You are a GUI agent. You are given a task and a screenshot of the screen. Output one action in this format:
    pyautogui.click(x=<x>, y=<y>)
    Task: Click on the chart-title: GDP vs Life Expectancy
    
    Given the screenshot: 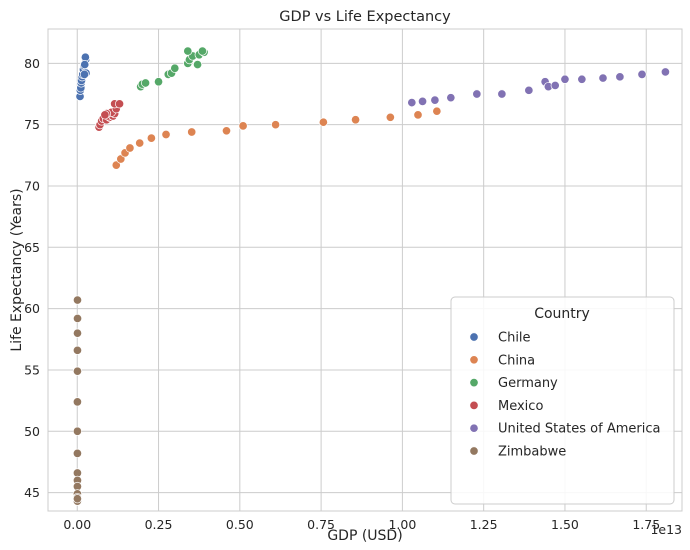 What is the action you would take?
    pyautogui.click(x=365, y=17)
    